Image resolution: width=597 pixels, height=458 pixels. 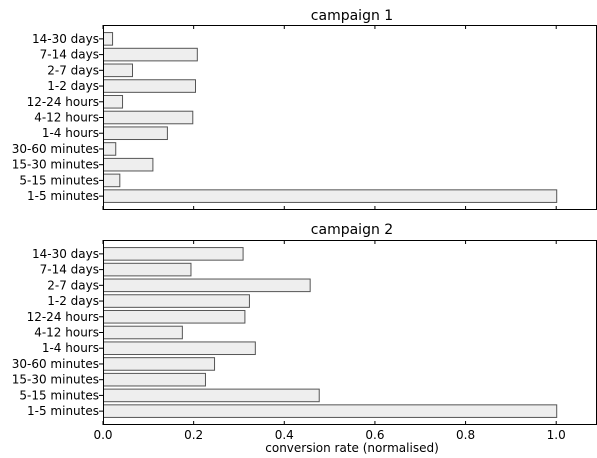 I want to click on x-tick-label: 0.6, so click(x=374, y=435).